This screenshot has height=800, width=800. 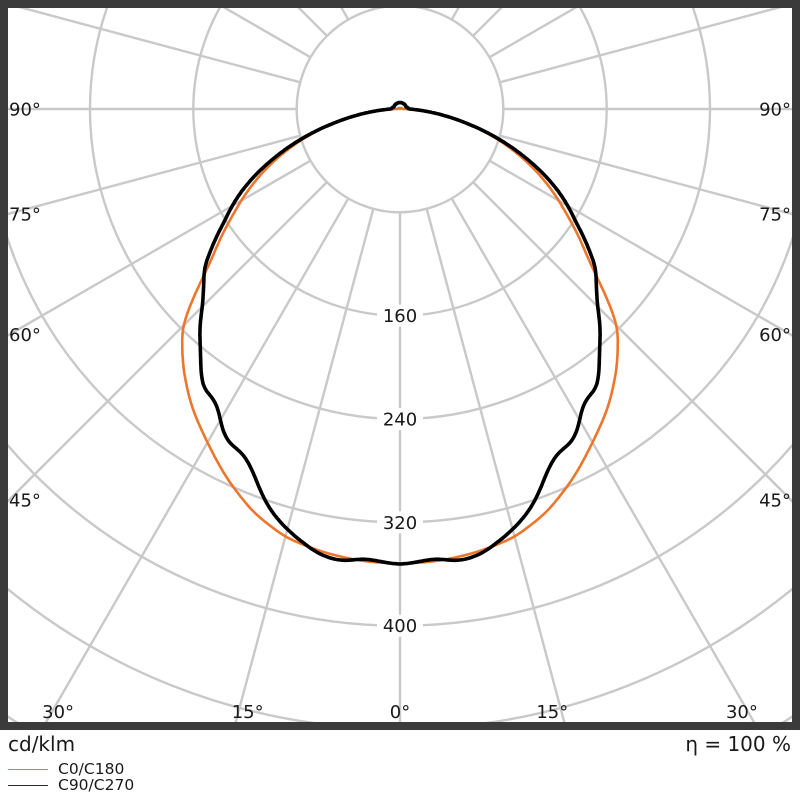 What do you see at coordinates (96, 785) in the screenshot?
I see `legend-label-c90-c270: C90/C270` at bounding box center [96, 785].